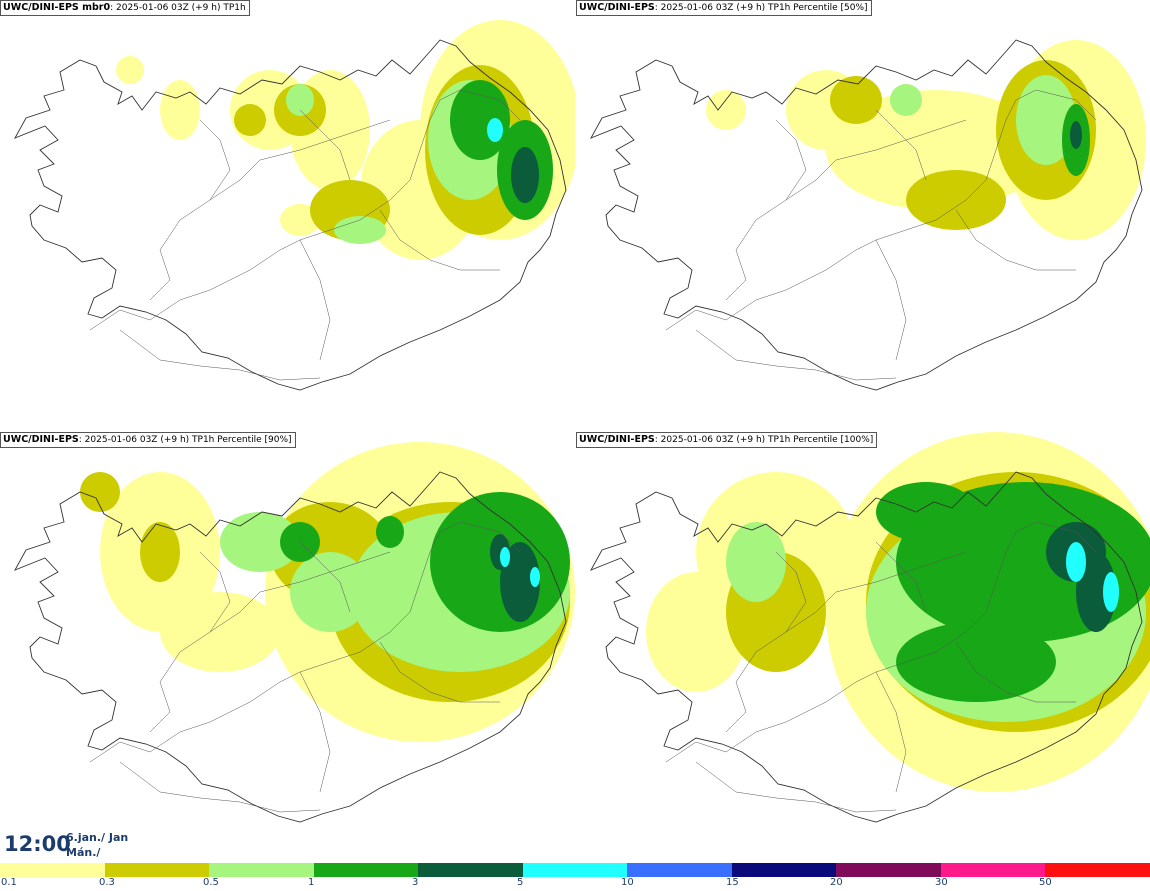  What do you see at coordinates (1045, 882) in the screenshot?
I see `colorbar-tick-label: 50` at bounding box center [1045, 882].